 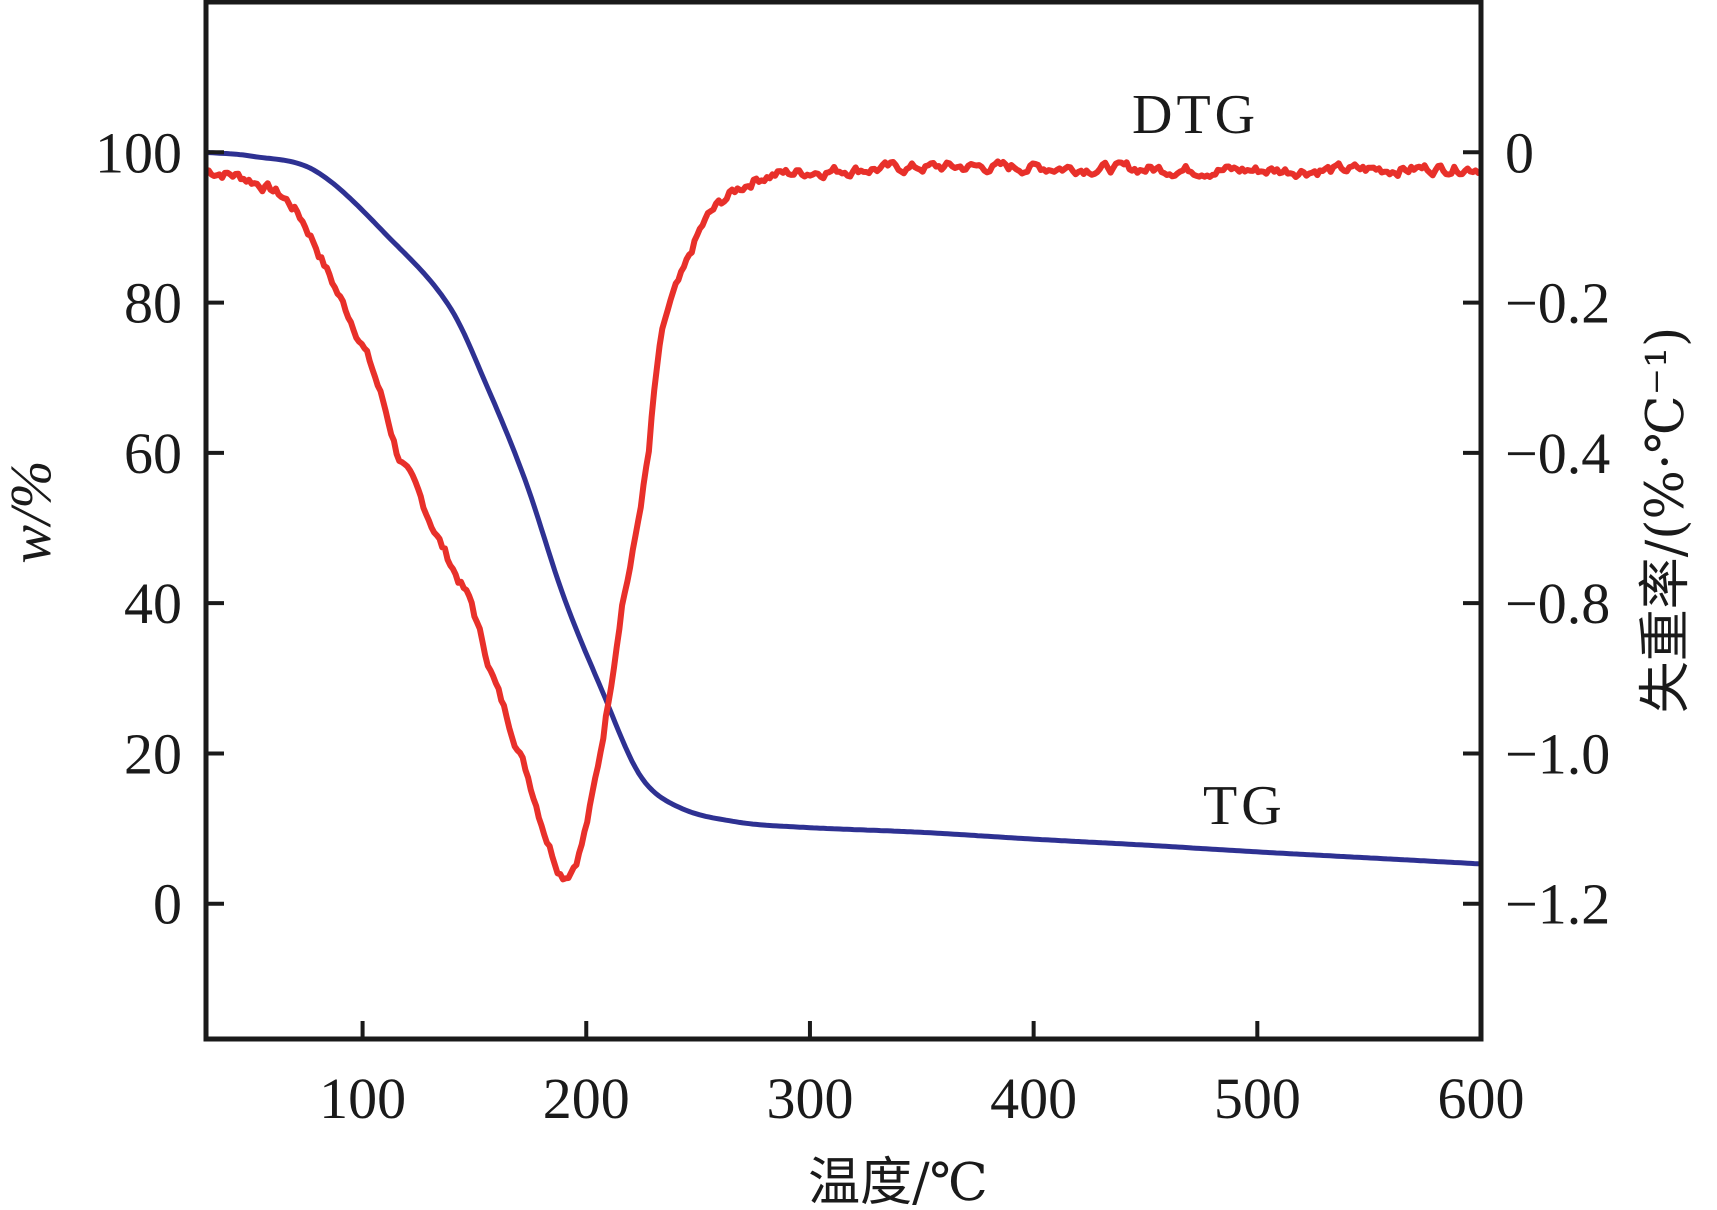 What do you see at coordinates (898, 1181) in the screenshot?
I see `x-axis-title: 温度/℃` at bounding box center [898, 1181].